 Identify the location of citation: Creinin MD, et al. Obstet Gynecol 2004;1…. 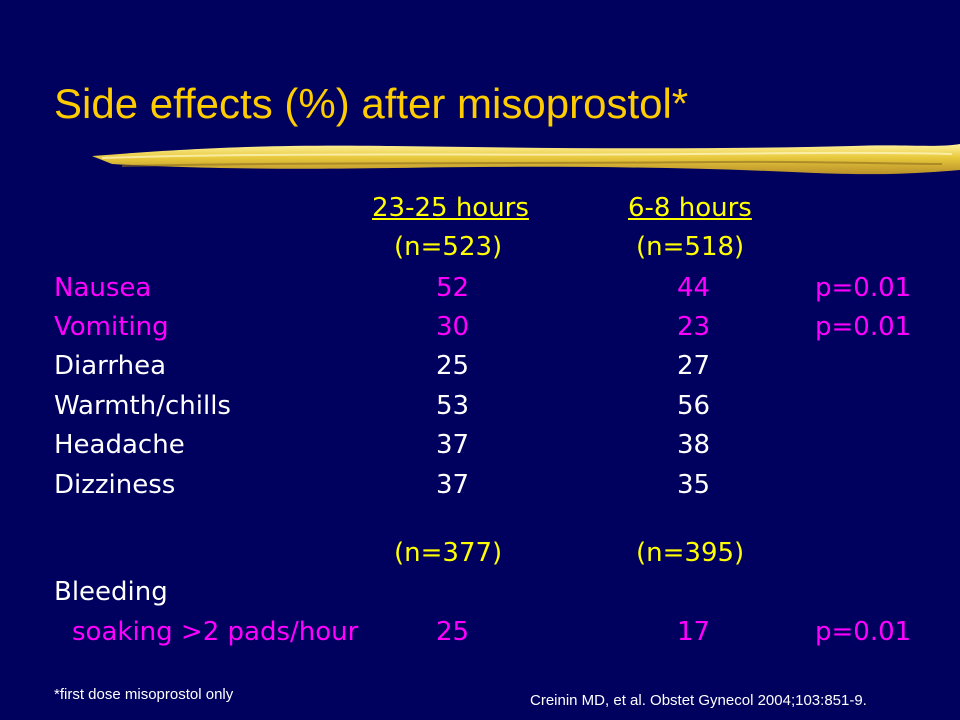
(698, 700).